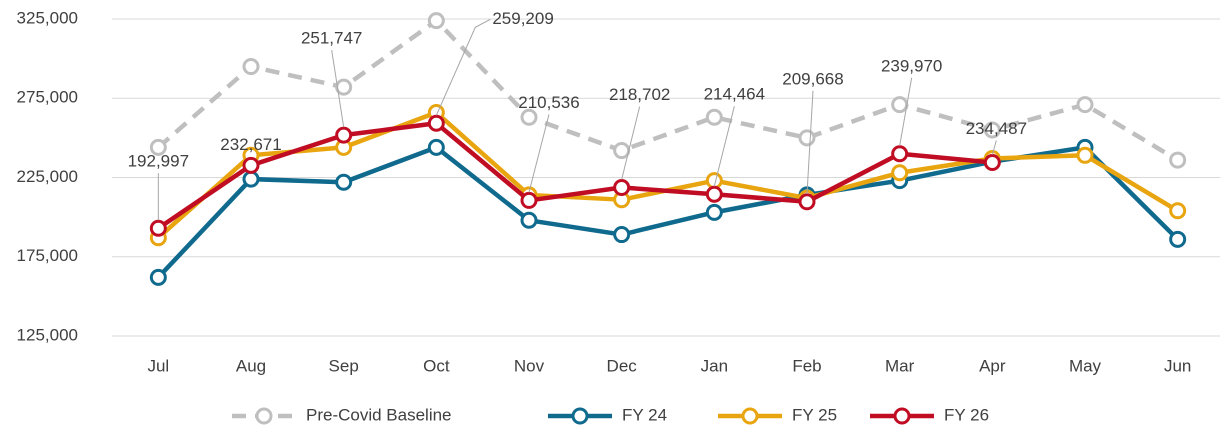 This screenshot has width=1220, height=430. What do you see at coordinates (250, 144) in the screenshot?
I see `data-label: 232,671` at bounding box center [250, 144].